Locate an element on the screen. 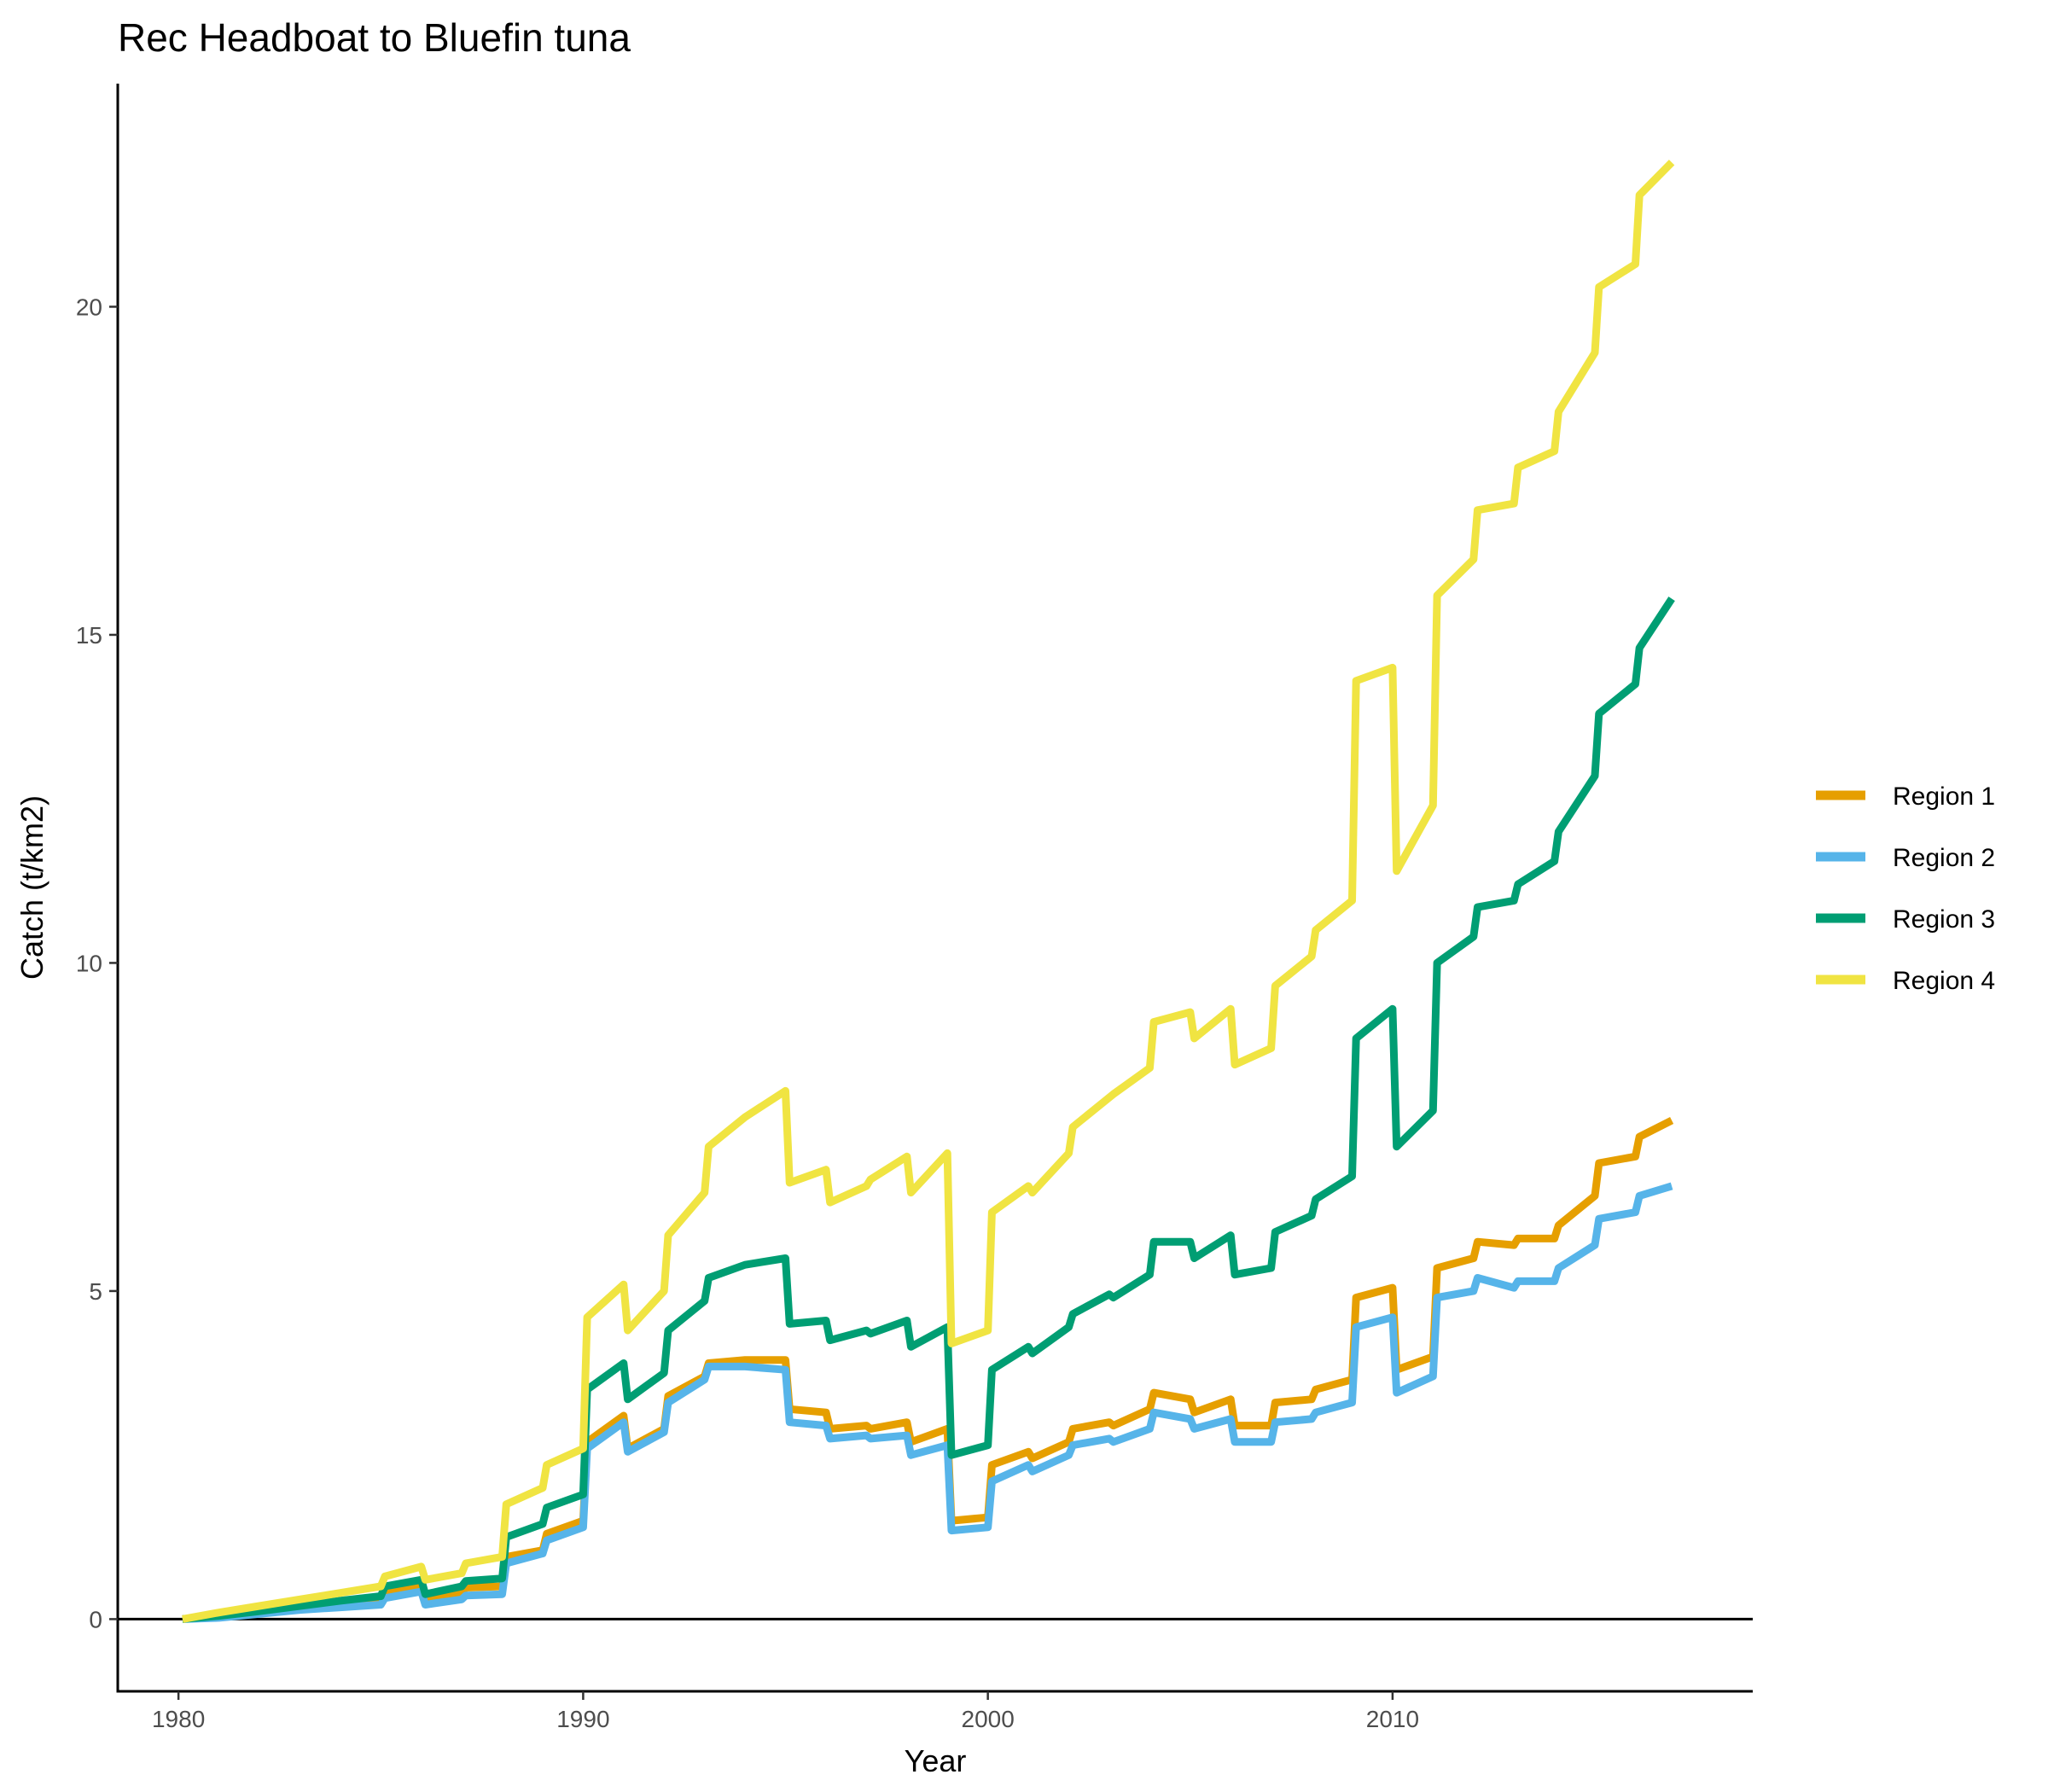  legend-label: Region 4 is located at coordinates (1944, 981).